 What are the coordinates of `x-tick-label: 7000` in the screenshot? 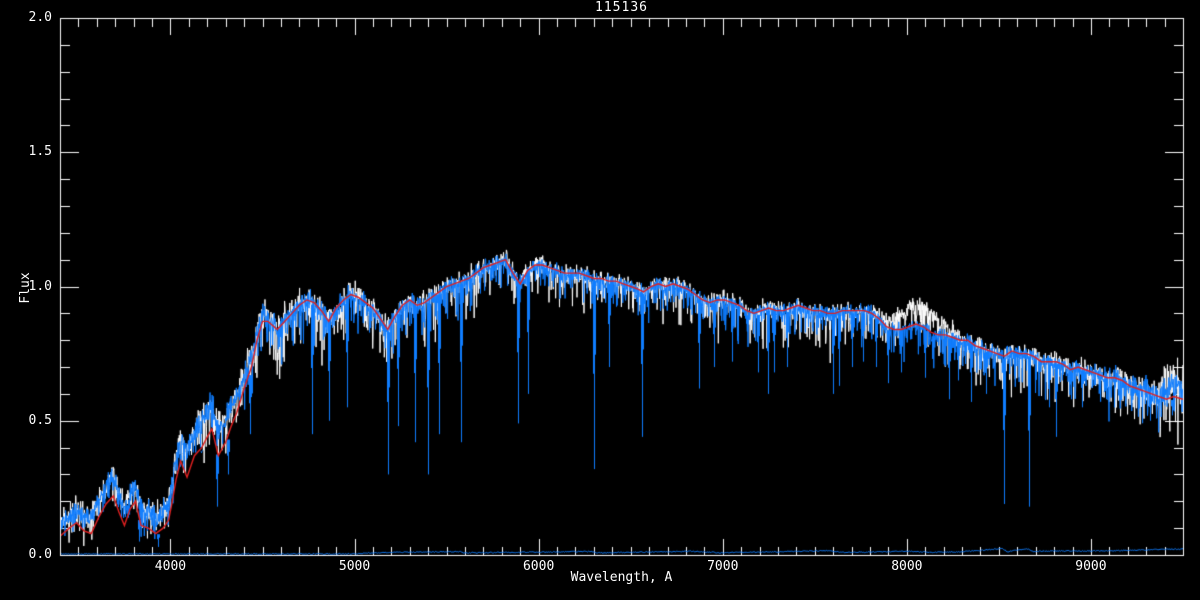 It's located at (723, 566).